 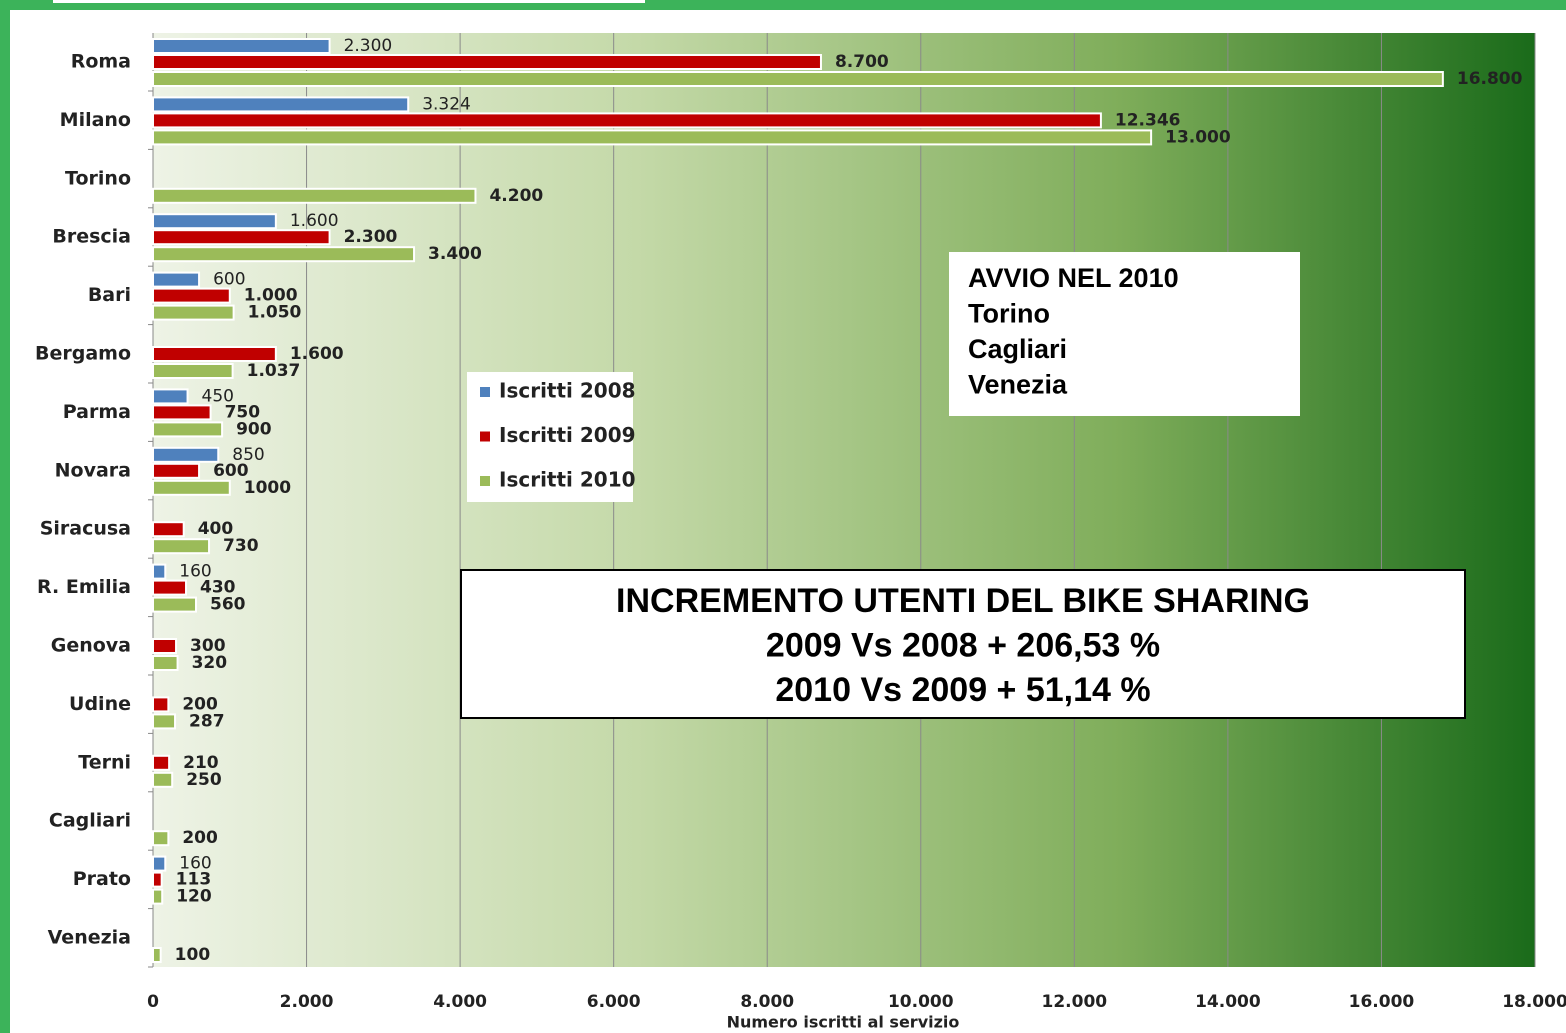 I want to click on value-label: 1.037, so click(x=274, y=371).